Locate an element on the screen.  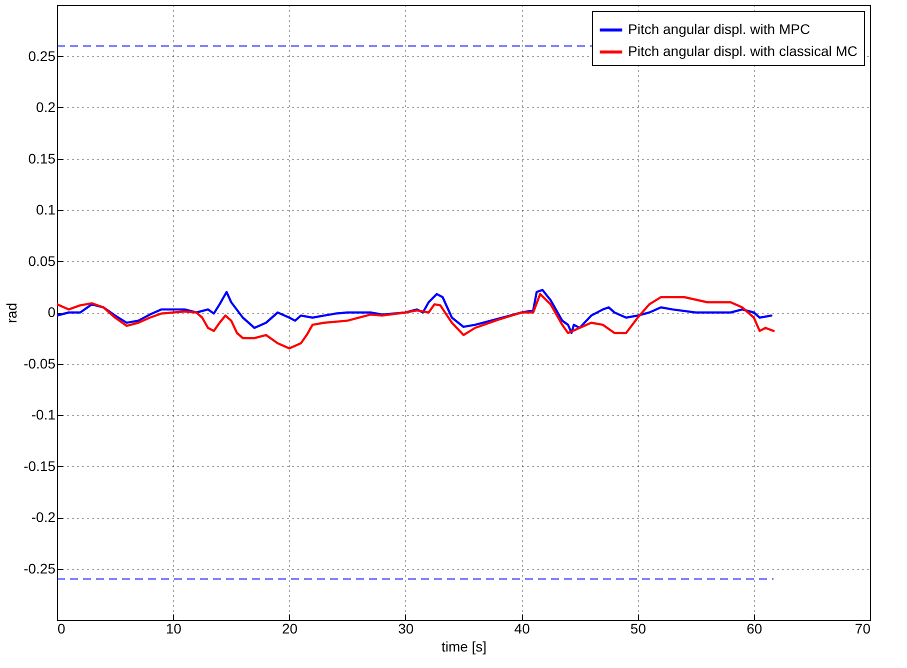
y-tick-label: -0.25 is located at coordinates (40, 568).